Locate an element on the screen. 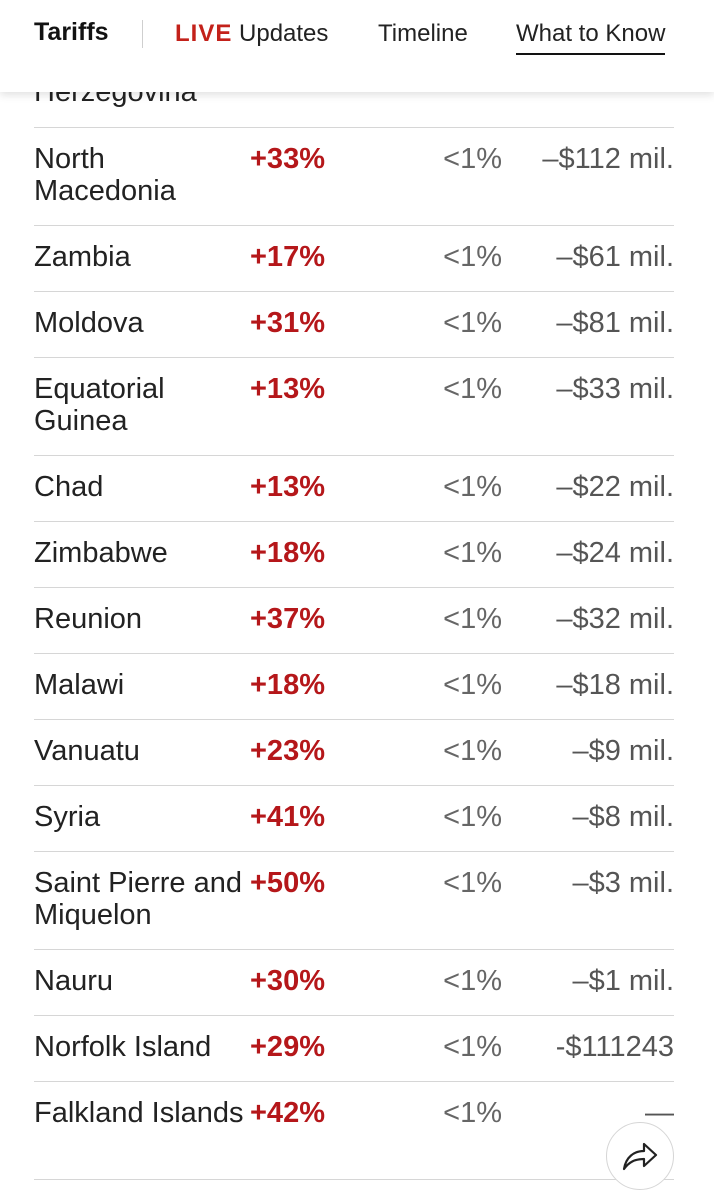 The image size is (714, 1190). table-row: Reunion +37% <1% –$32 mil. is located at coordinates (354, 621).